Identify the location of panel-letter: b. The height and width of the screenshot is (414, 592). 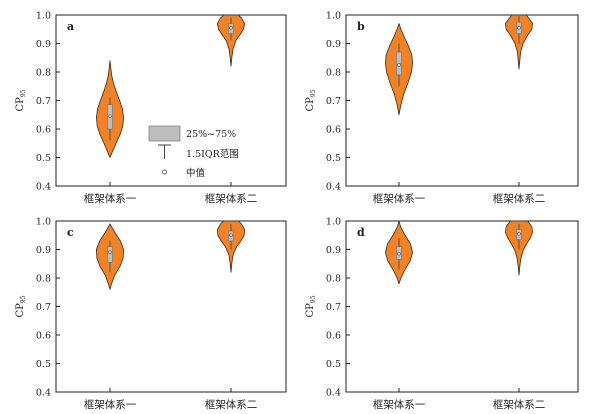
(361, 26).